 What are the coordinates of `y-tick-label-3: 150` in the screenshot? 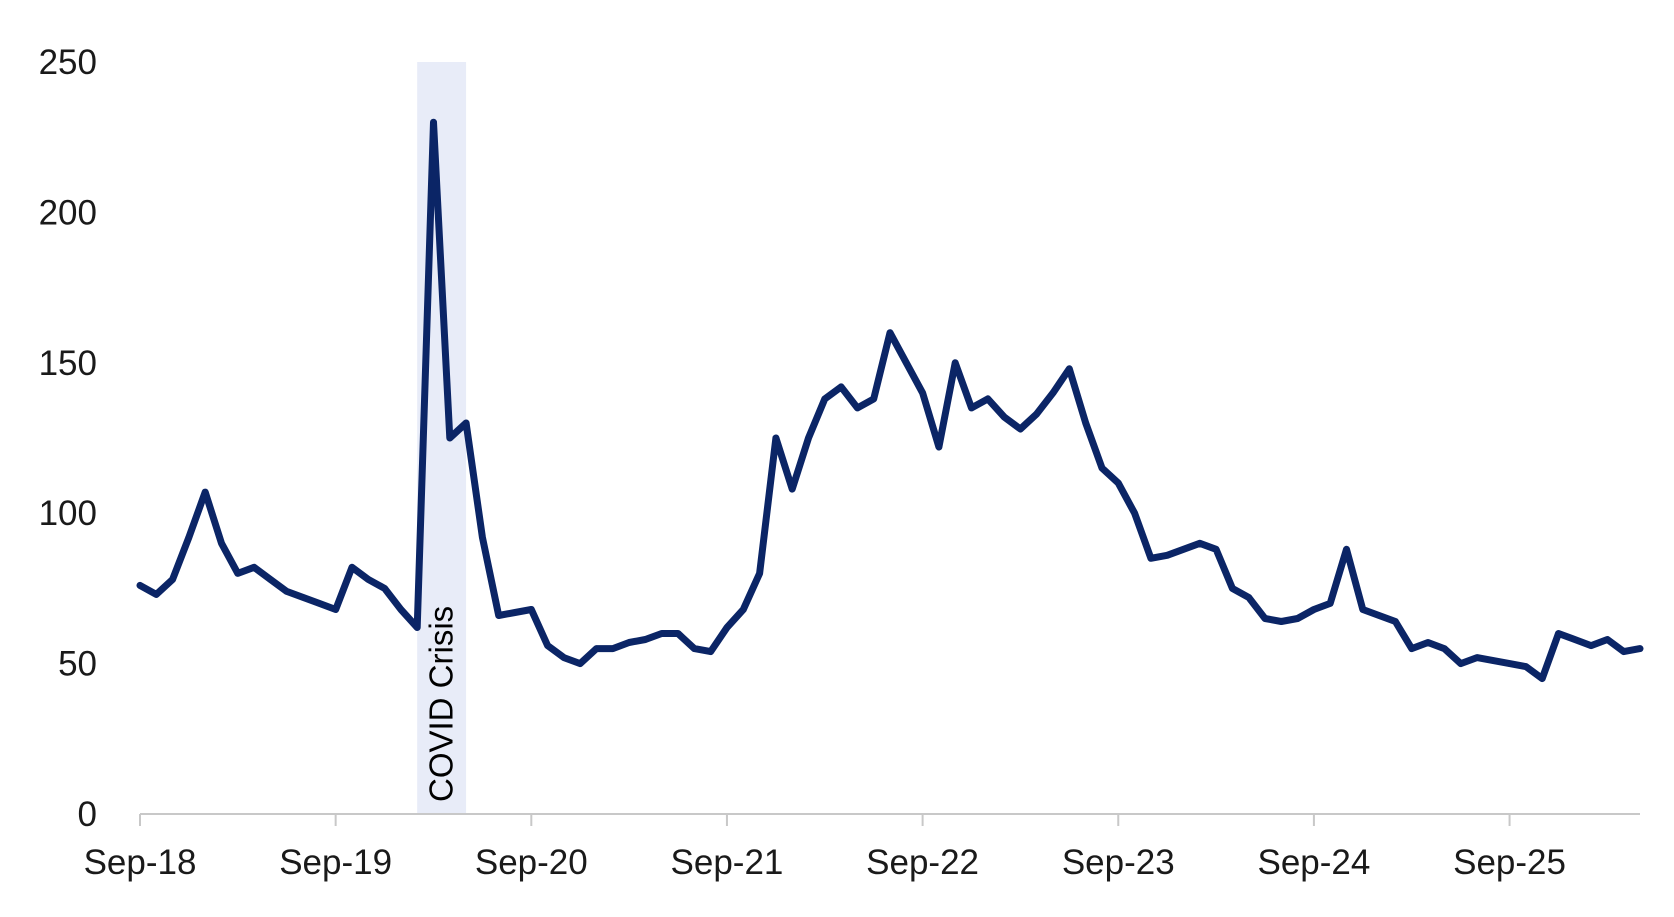 It's located at (68, 363).